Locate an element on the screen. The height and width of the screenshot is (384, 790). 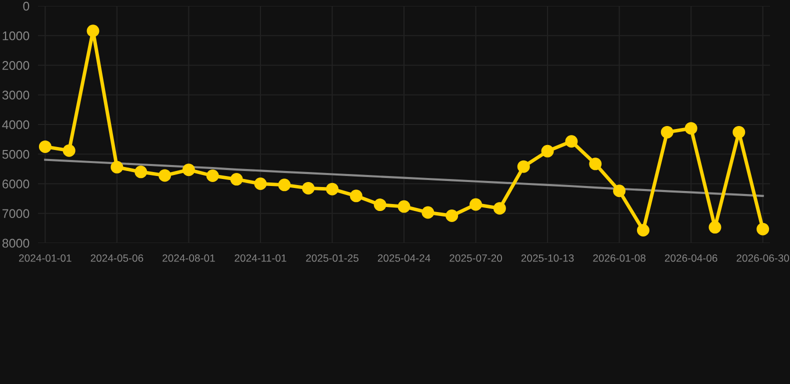
line-series is located at coordinates (404, 177).